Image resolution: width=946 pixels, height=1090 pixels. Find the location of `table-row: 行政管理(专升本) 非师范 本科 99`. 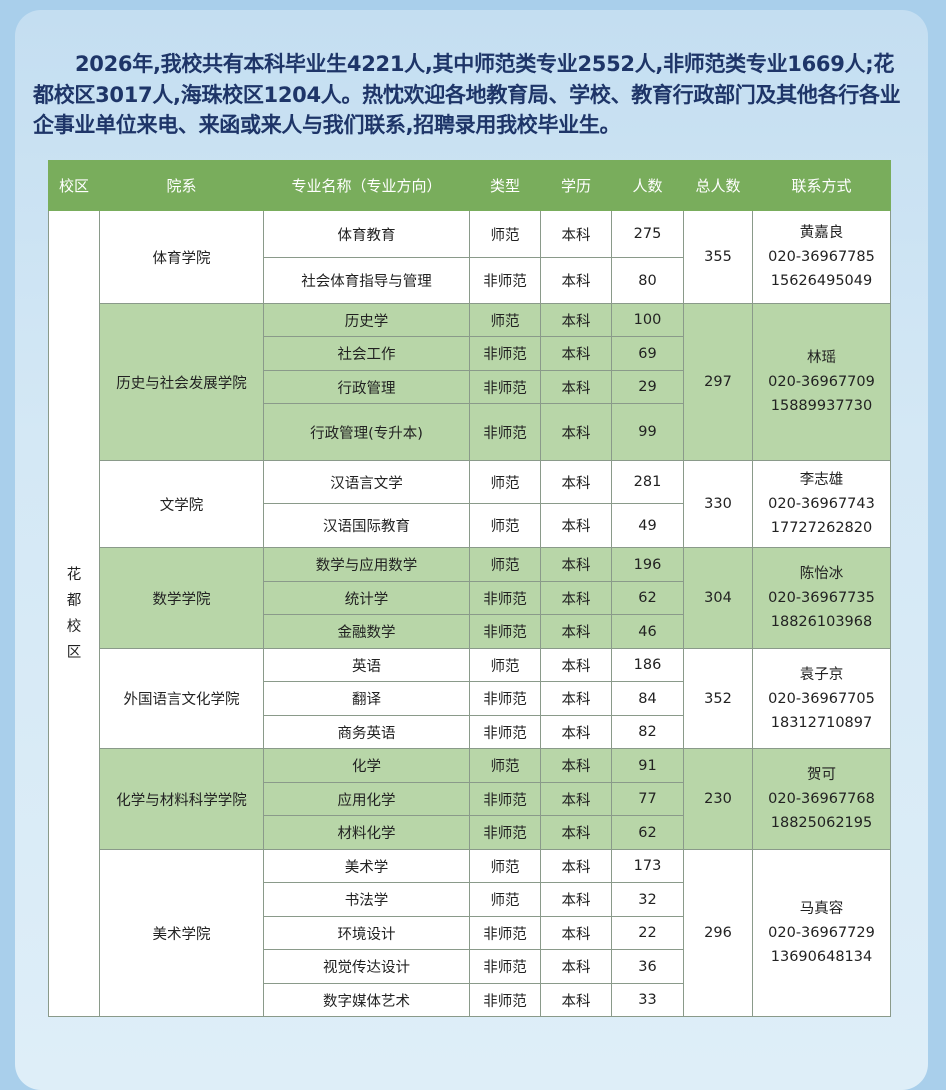

table-row: 行政管理(专升本) 非师范 本科 99 is located at coordinates (470, 432).